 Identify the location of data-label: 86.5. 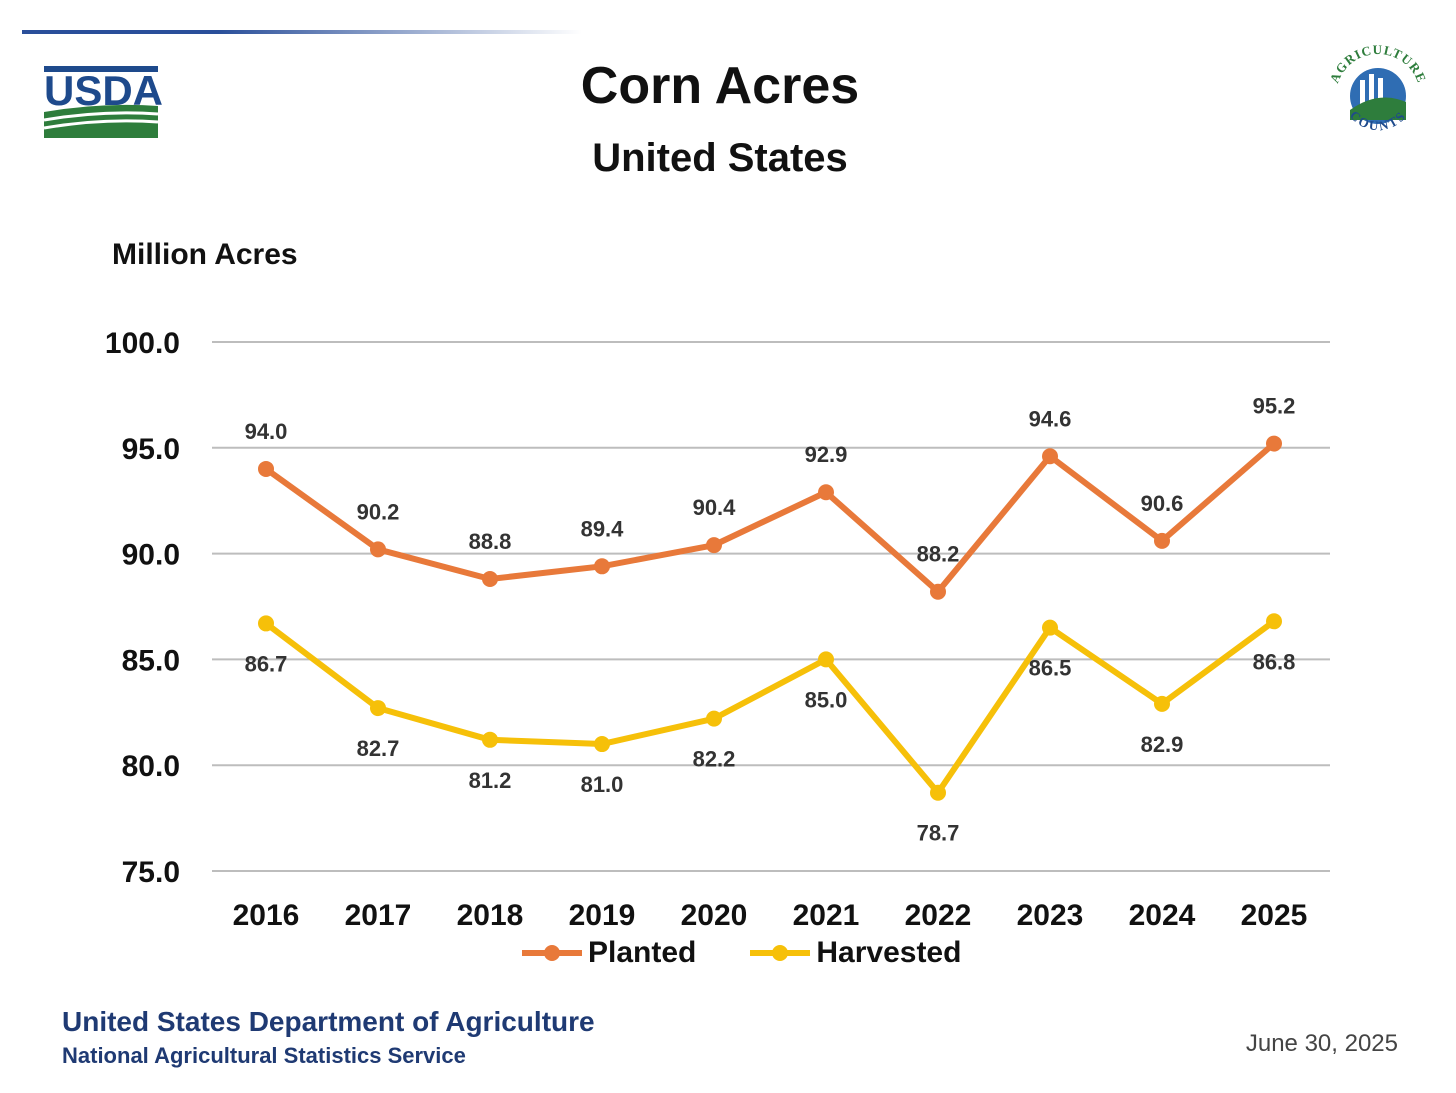
(1050, 668).